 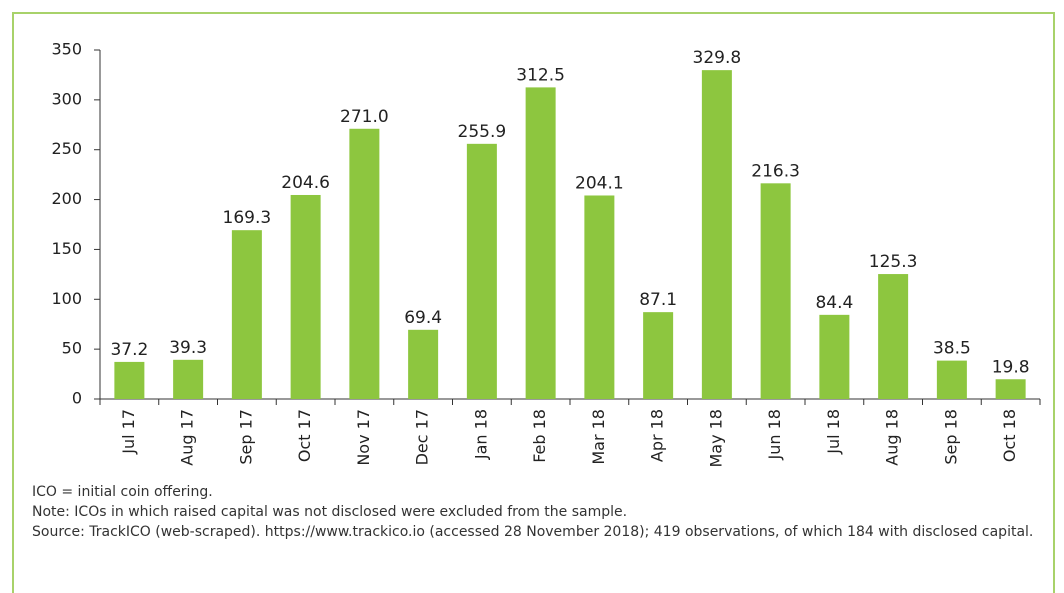 What do you see at coordinates (833, 432) in the screenshot?
I see `x-tick-label: Jul 18` at bounding box center [833, 432].